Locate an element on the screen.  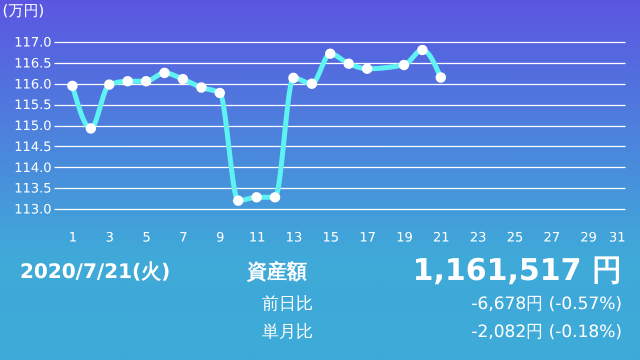
y-axis-title: (万円) is located at coordinates (23, 11).